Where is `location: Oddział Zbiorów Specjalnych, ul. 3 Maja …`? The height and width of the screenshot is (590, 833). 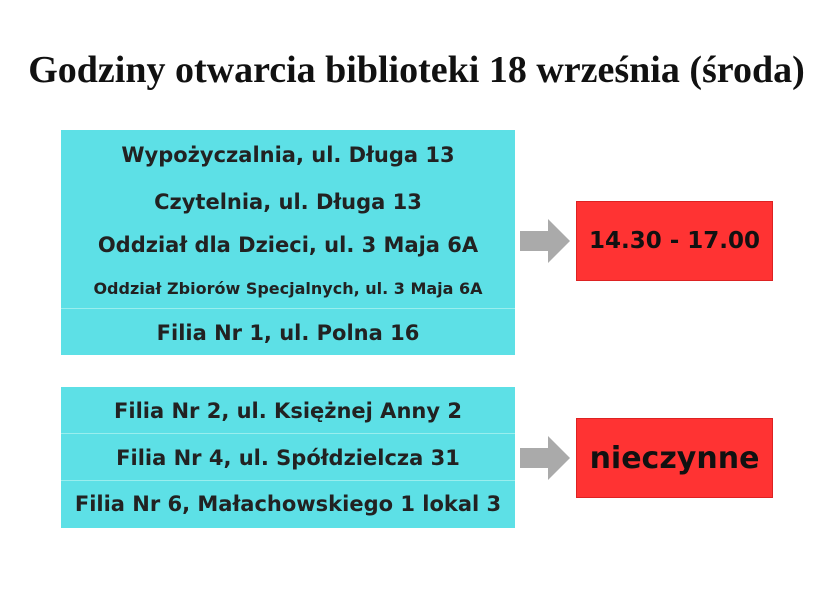
location: Oddział Zbiorów Specjalnych, ul. 3 Maja … is located at coordinates (288, 288).